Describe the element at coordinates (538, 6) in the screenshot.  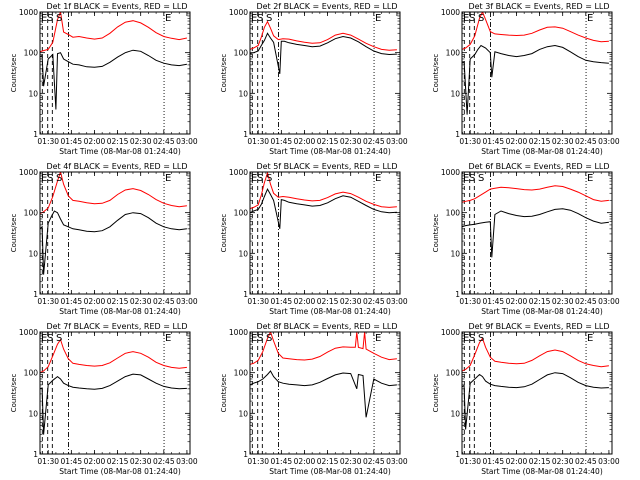
I see `chart-title: Det 3f BLACK = Events, RED = LLD` at that location.